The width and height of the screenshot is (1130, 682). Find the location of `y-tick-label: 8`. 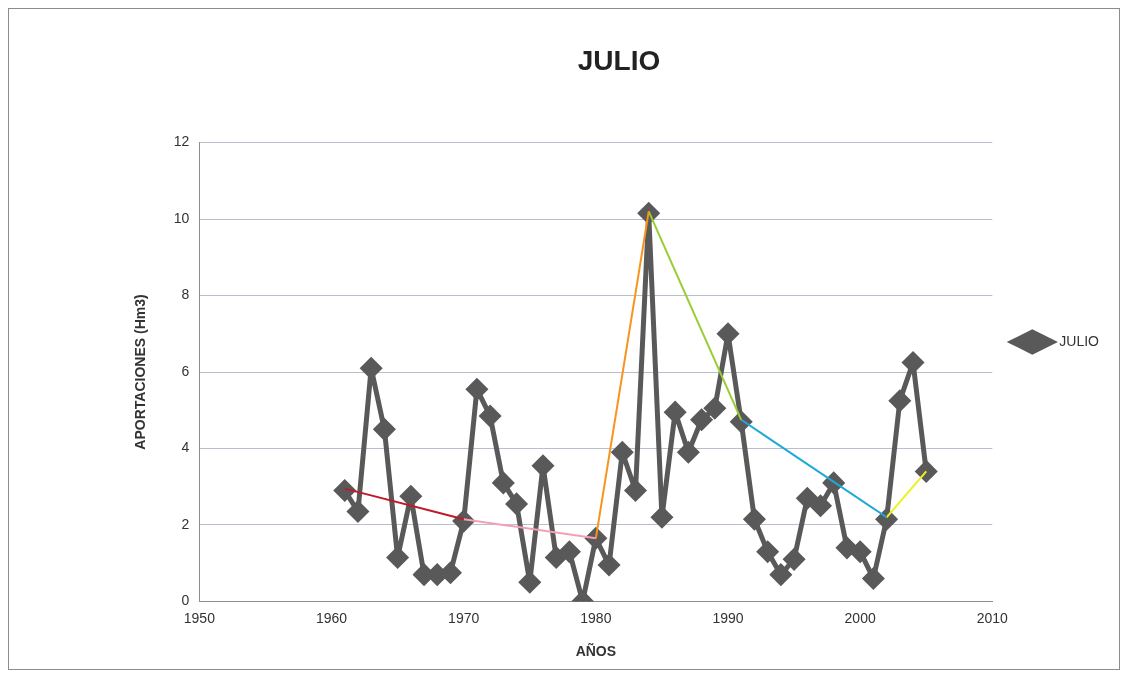

y-tick-label: 8 is located at coordinates (185, 294).